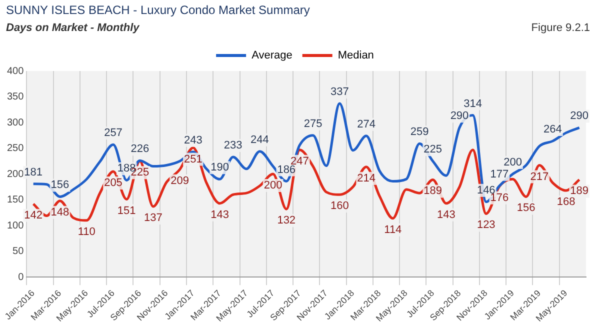 Image resolution: width=600 pixels, height=327 pixels. I want to click on y-tick-label: 250, so click(15, 148).